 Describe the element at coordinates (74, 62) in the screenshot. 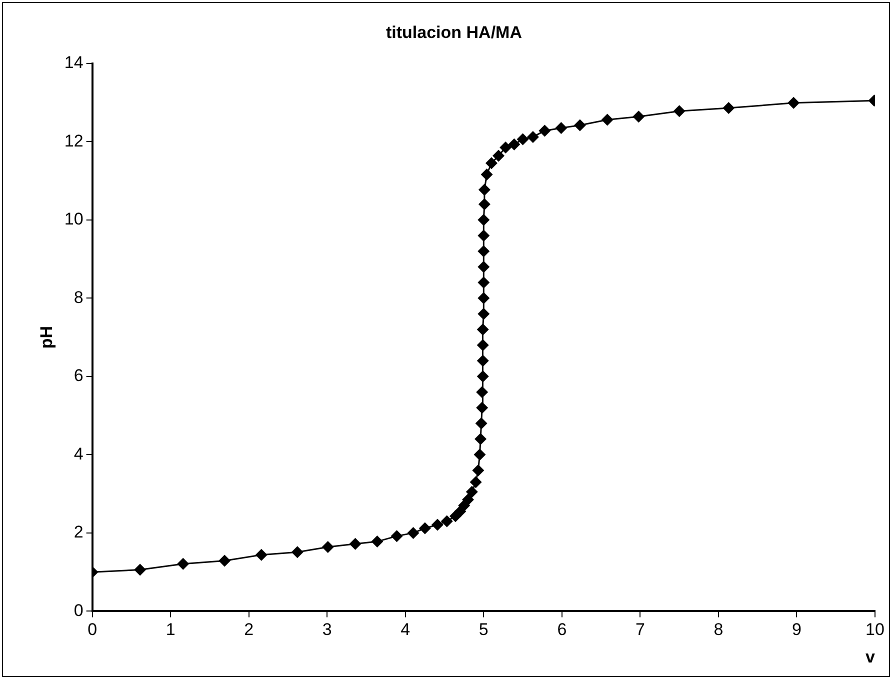

I see `y-tick-label: 14` at that location.